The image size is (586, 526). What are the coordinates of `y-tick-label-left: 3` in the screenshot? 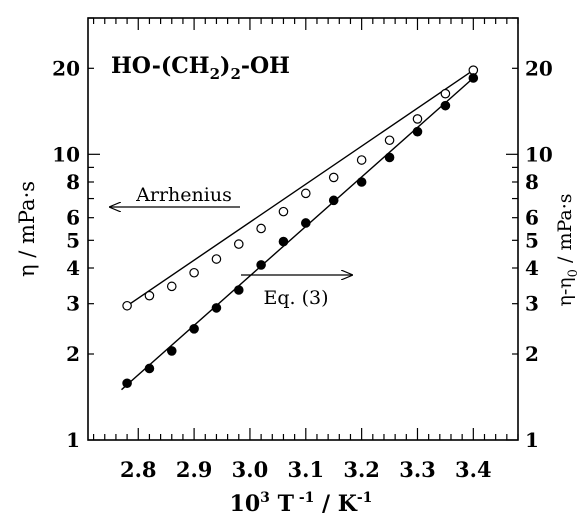 It's located at (73, 304).